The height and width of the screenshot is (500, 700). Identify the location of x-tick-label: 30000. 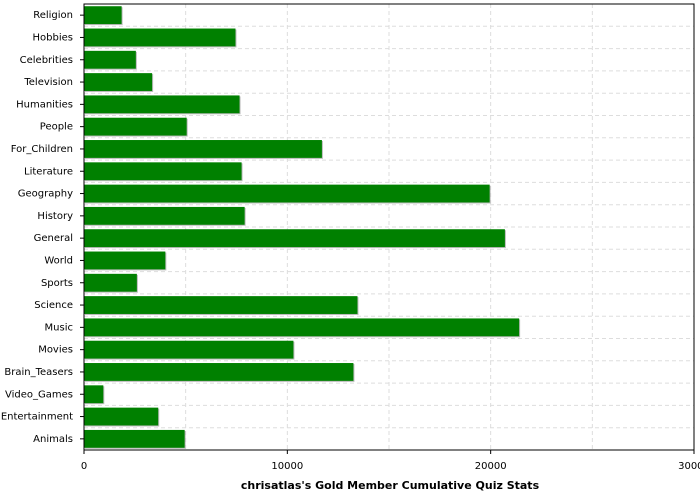
(689, 466).